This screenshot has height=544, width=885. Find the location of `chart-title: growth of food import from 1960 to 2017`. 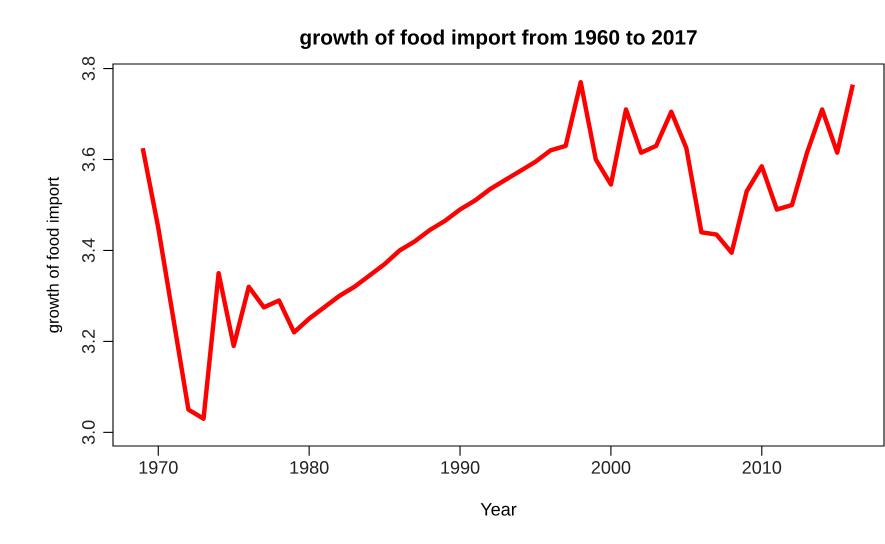

chart-title: growth of food import from 1960 to 2017 is located at coordinates (498, 39).